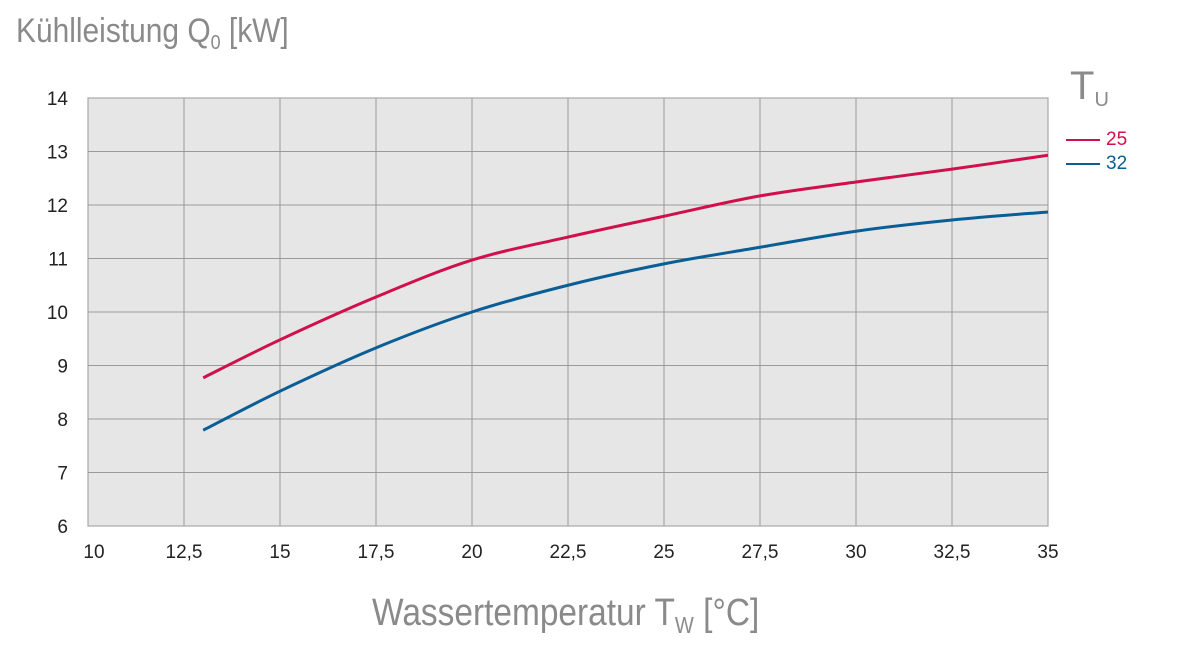 Image resolution: width=1199 pixels, height=646 pixels. I want to click on y-tick-label: 7, so click(62, 474).